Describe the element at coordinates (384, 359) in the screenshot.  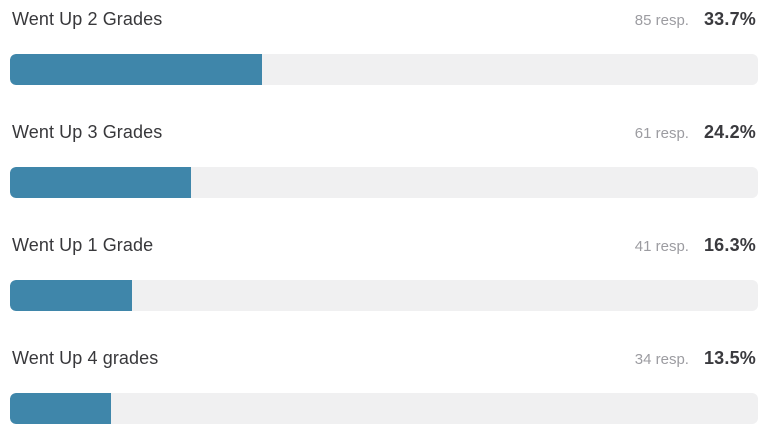
I see `result-row-header: Went Up 4 grades 34 resp. 13.5%` at that location.